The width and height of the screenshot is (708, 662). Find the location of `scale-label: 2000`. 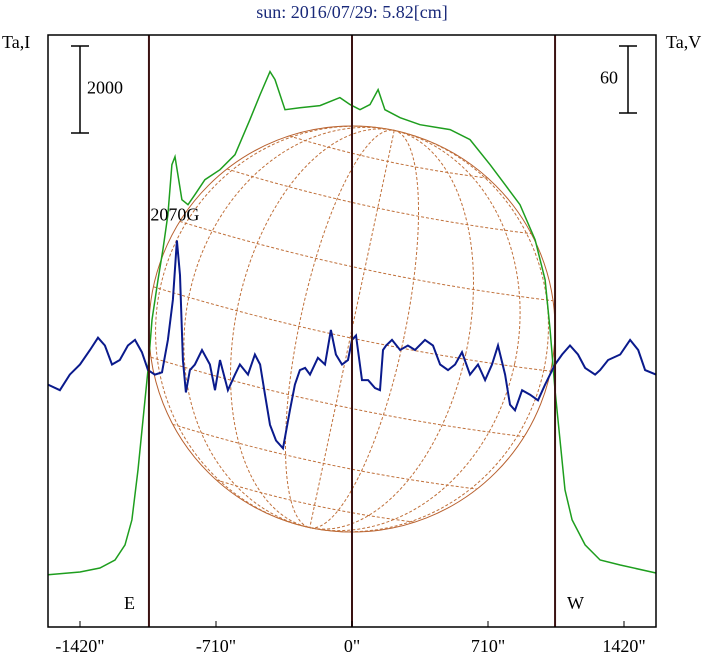

scale-label: 2000 is located at coordinates (105, 88).